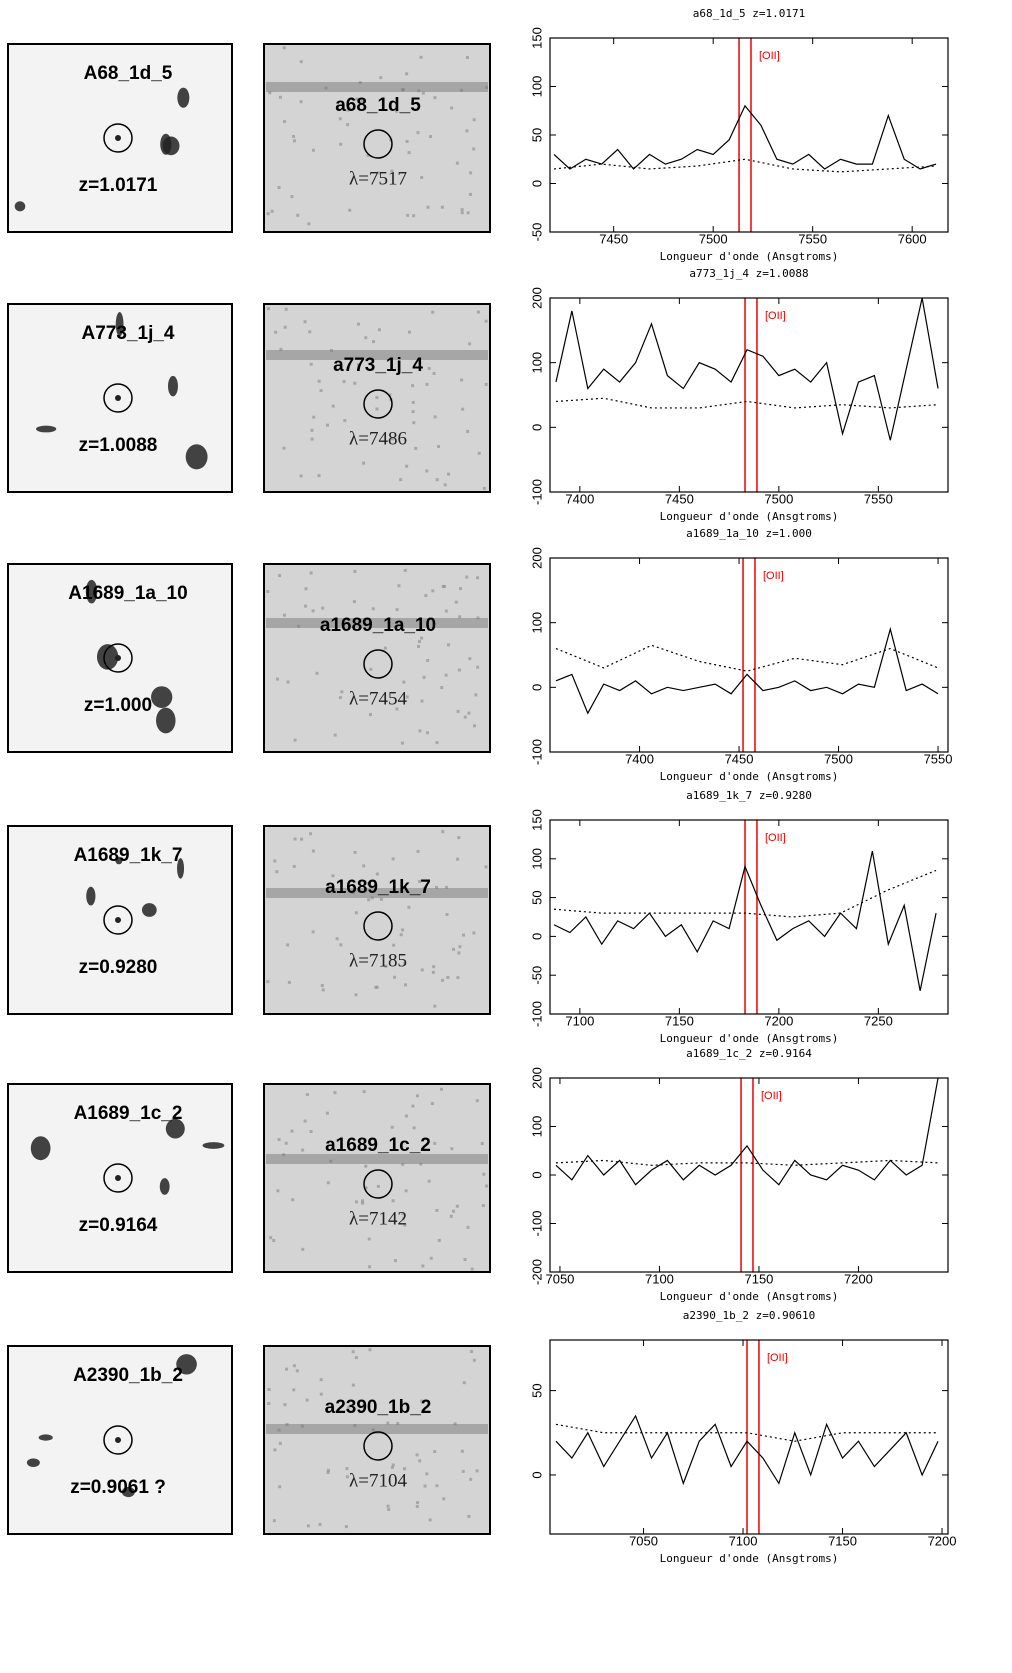 Image resolution: width=1012 pixels, height=1673 pixels. I want to click on y-tick-label: -200, so click(536, 1272).